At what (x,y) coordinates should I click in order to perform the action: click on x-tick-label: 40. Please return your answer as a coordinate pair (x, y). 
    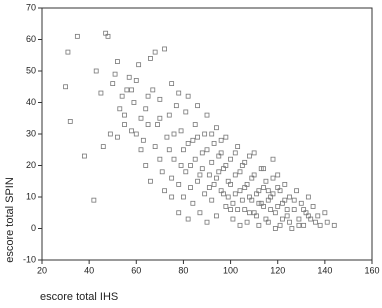
    Looking at the image, I should click on (89, 270).